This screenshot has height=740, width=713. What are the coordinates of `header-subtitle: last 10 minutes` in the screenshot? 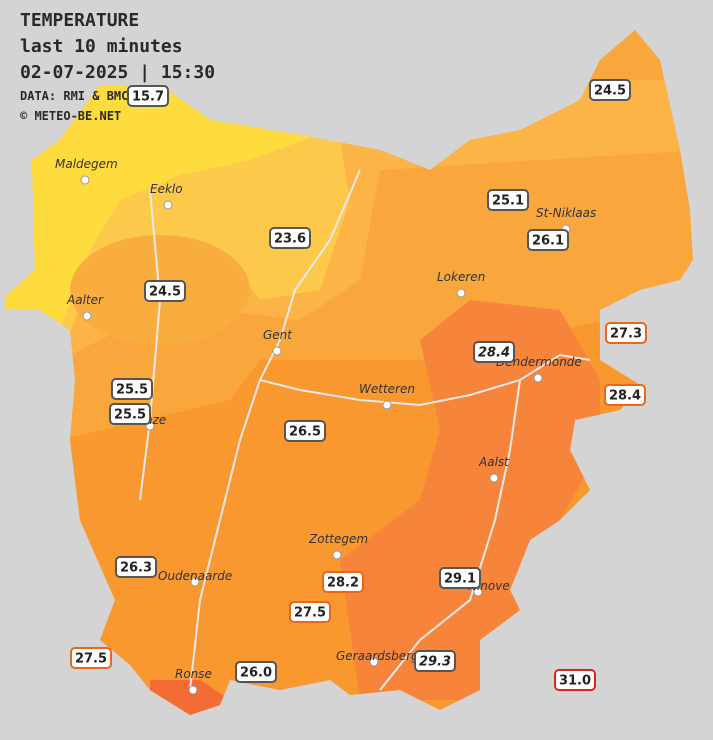 It's located at (101, 46).